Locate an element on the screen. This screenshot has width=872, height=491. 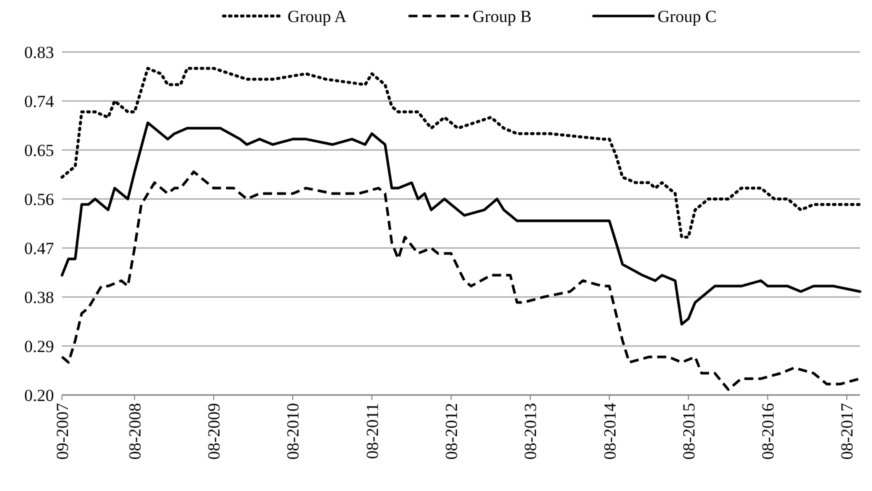
y-tick-label: 0.47 is located at coordinates (39, 248).